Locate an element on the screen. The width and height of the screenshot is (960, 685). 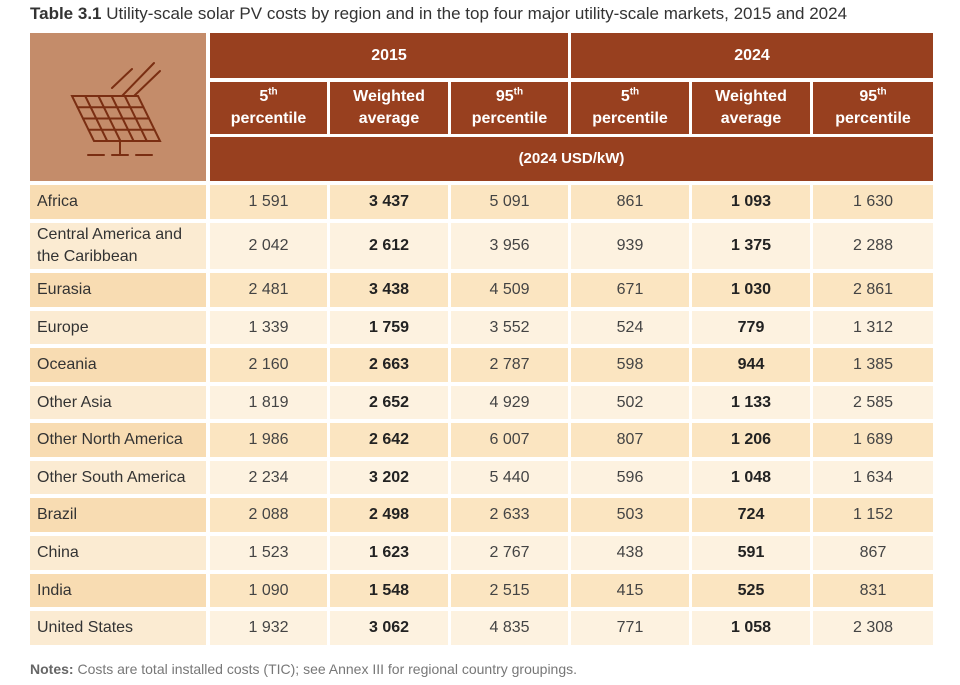
table-row: Brazil 2 088 2 498 2 633 503 724 1 152 is located at coordinates (481, 515).